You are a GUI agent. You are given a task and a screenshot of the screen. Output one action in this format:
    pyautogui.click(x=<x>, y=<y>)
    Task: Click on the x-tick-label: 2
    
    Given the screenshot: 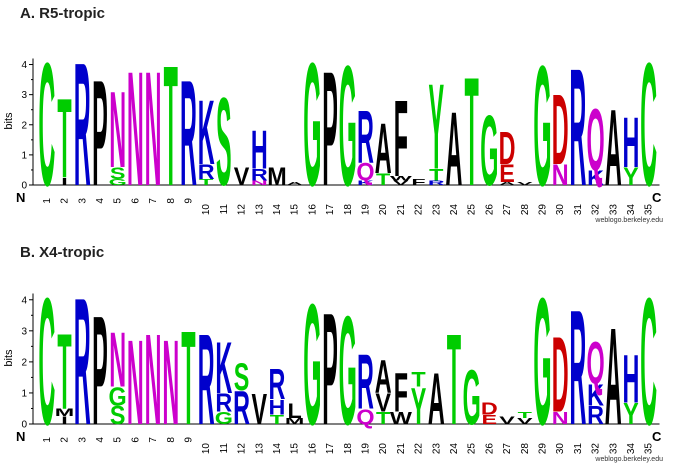 What is the action you would take?
    pyautogui.click(x=65, y=440)
    